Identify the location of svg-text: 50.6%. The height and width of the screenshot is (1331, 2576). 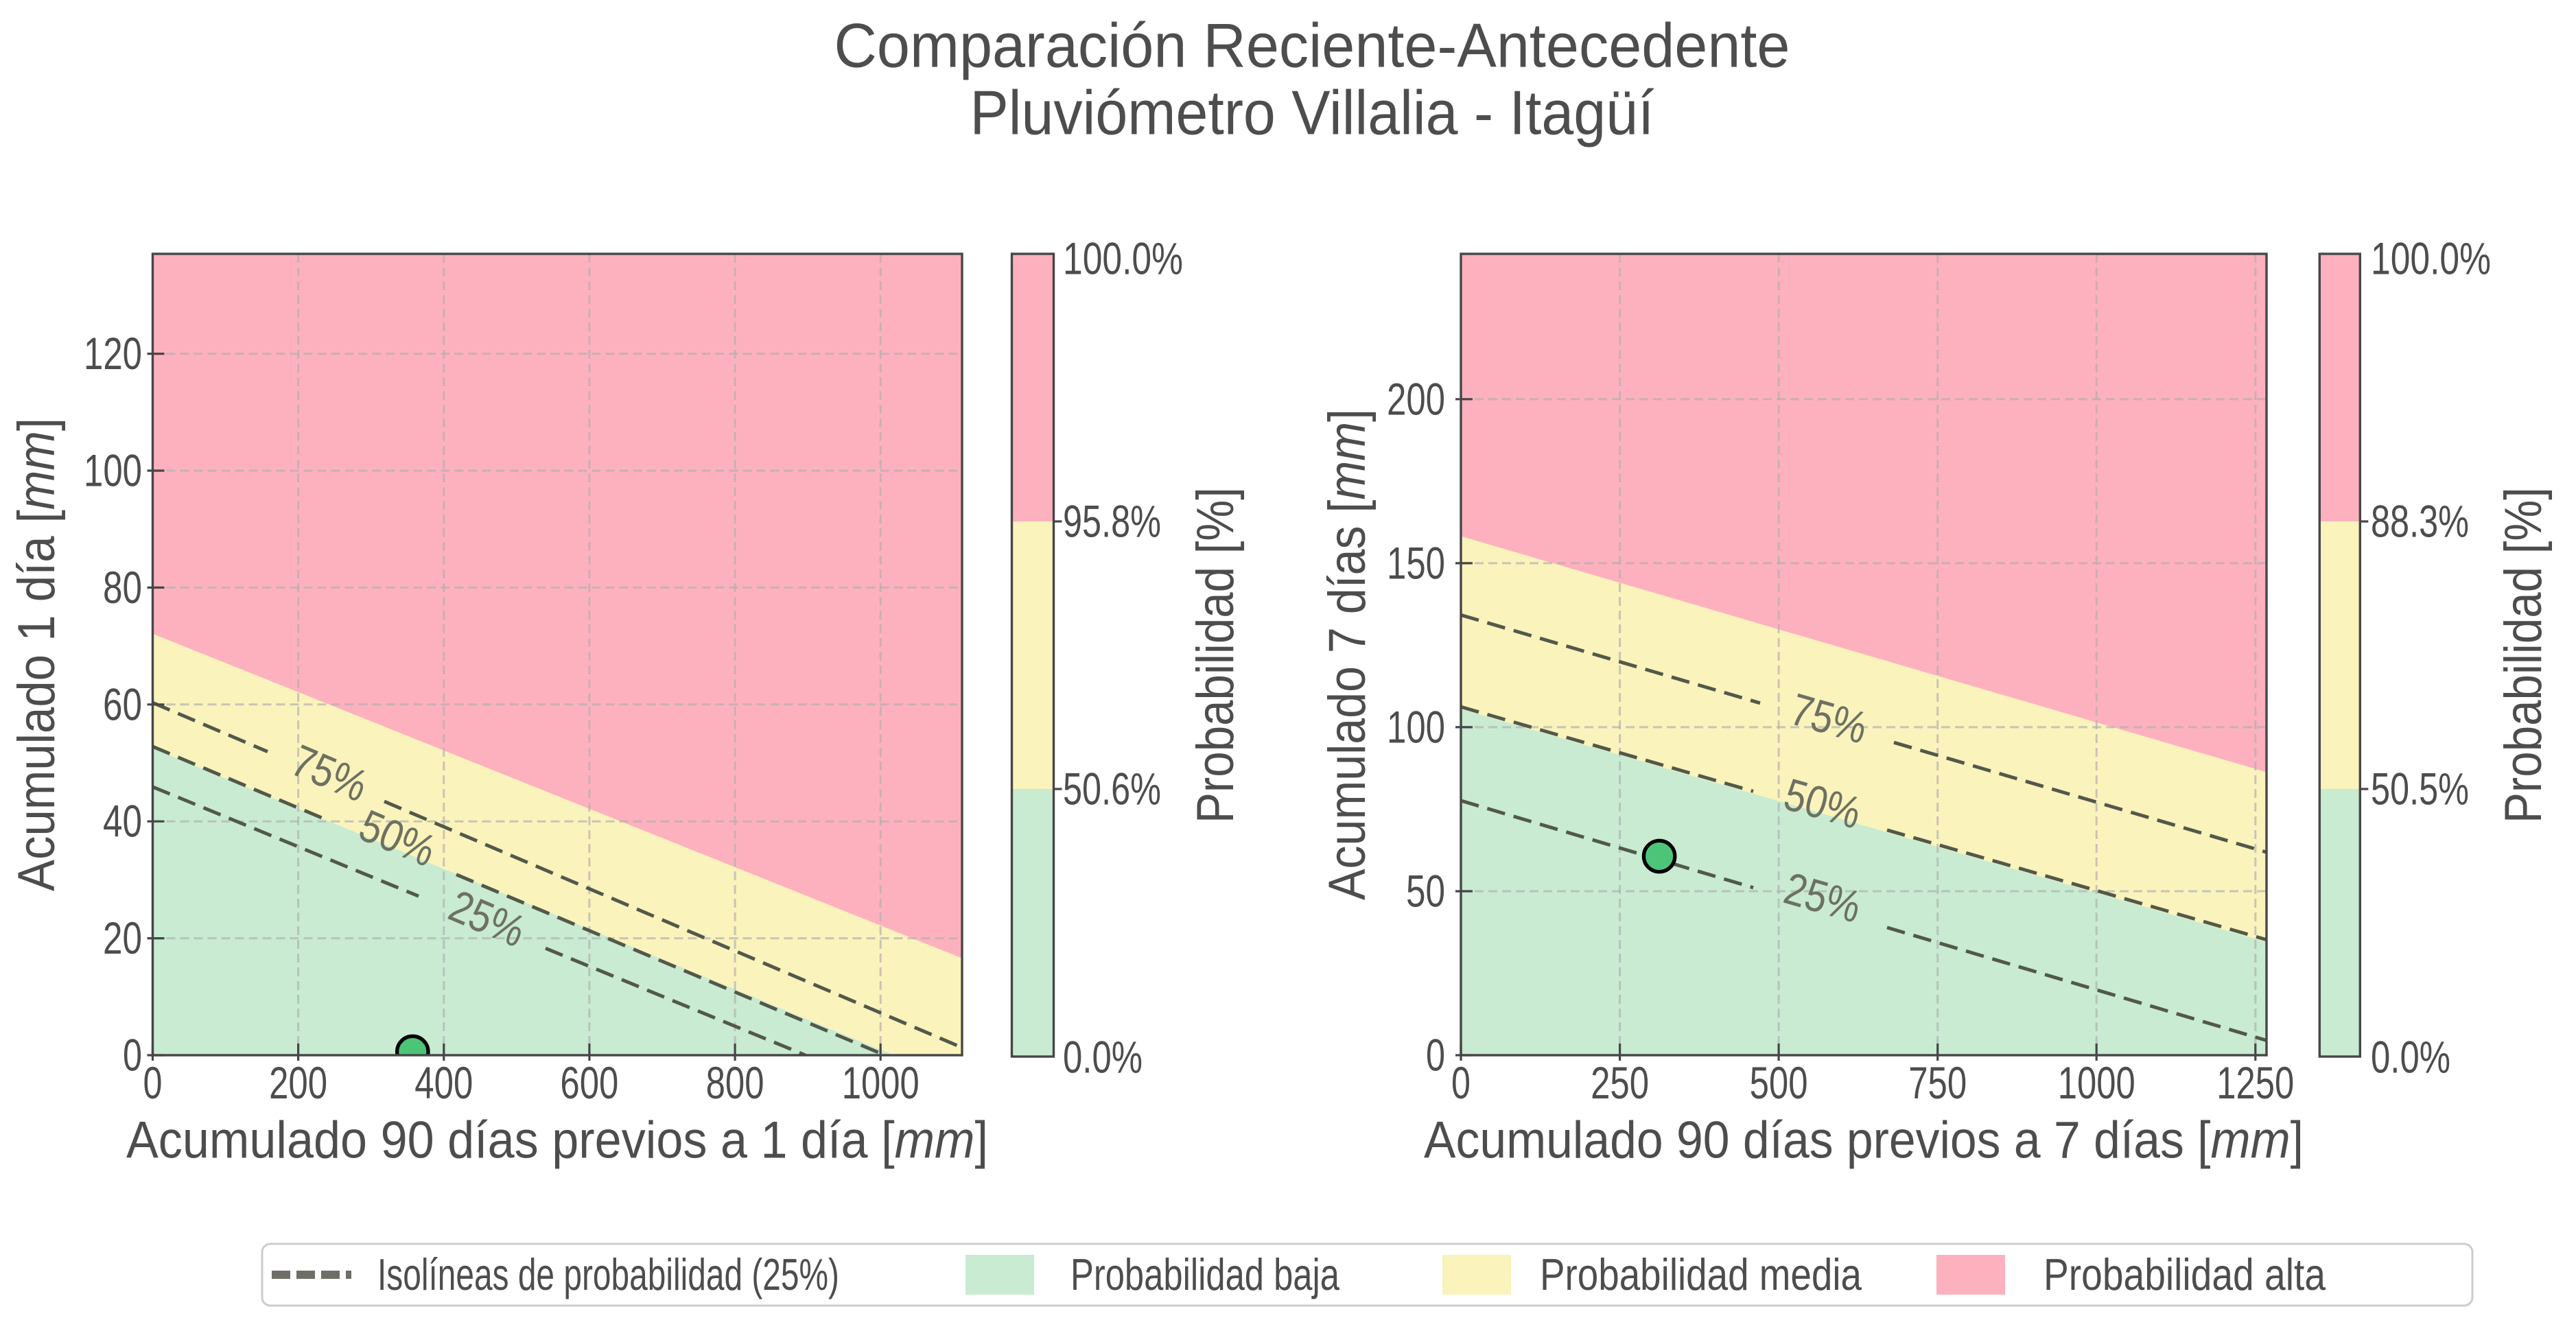
(1112, 789).